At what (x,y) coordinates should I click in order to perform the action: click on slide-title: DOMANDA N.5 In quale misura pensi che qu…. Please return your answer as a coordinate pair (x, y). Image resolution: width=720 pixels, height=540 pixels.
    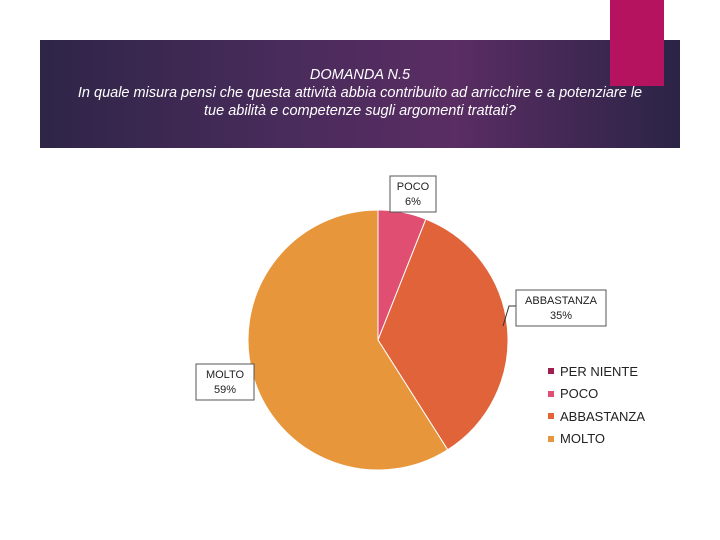
    Looking at the image, I should click on (360, 93).